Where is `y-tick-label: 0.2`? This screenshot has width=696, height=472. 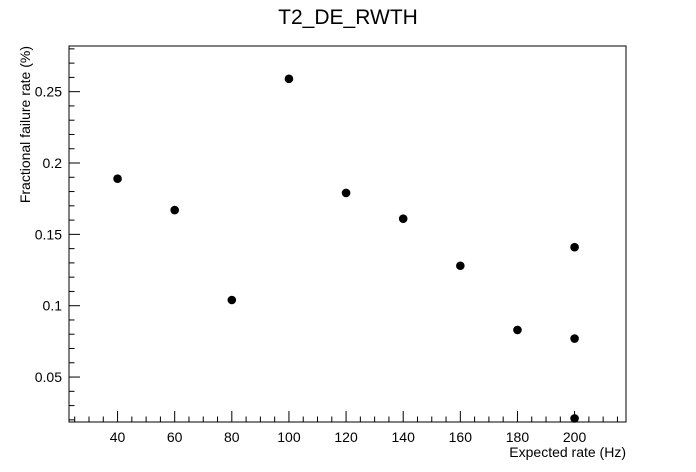
y-tick-label: 0.2 is located at coordinates (53, 163).